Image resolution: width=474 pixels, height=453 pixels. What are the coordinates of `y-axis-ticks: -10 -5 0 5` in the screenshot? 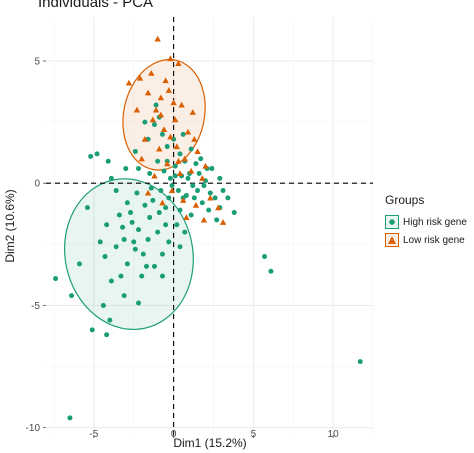 It's located at (36, 245).